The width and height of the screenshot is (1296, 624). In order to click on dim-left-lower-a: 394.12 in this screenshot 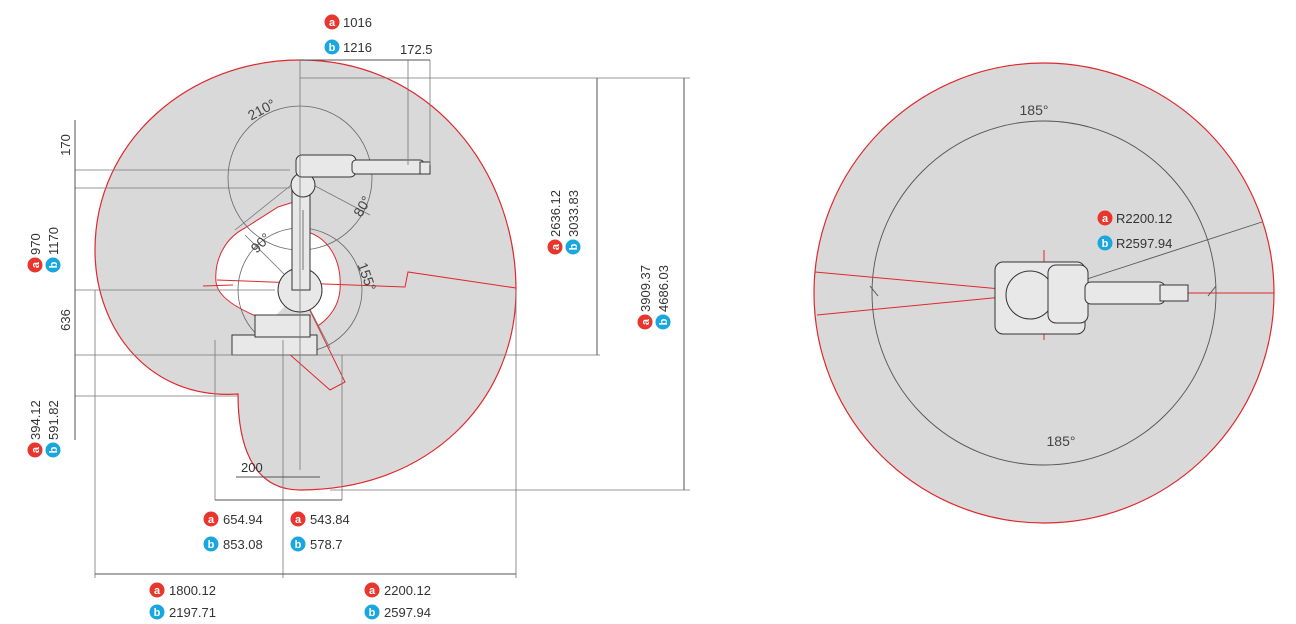, I will do `click(35, 420)`.